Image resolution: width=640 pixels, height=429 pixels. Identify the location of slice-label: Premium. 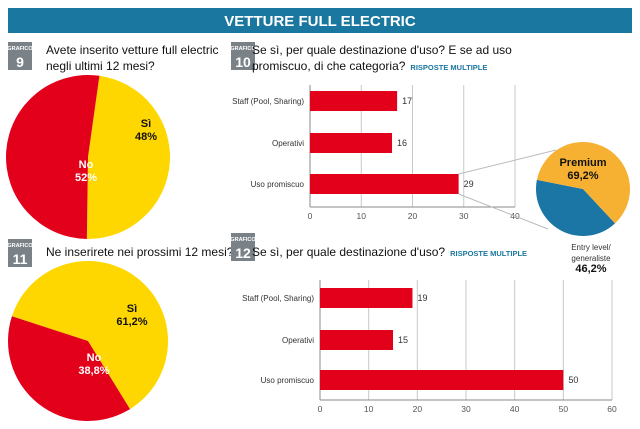
(582, 163).